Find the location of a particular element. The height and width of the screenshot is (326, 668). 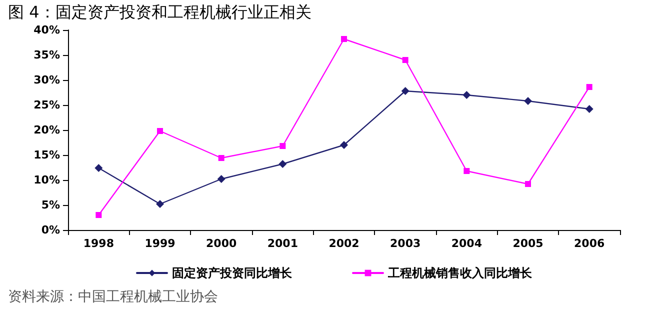

y-tick-label: 30% is located at coordinates (47, 80).